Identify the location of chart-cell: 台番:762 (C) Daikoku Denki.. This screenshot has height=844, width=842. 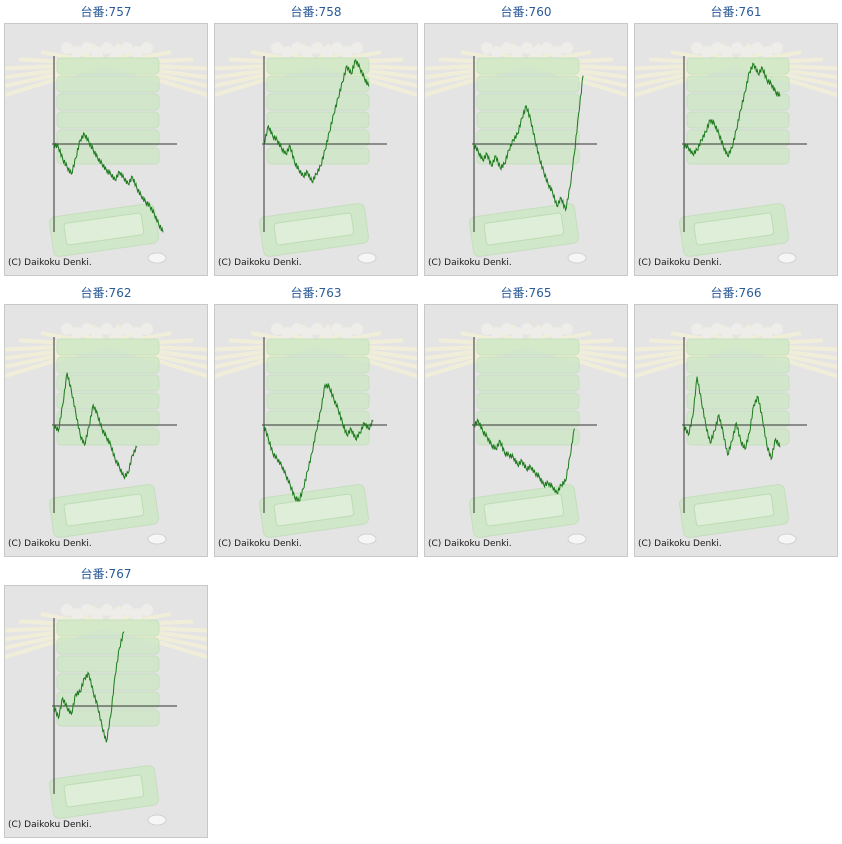
(106, 419).